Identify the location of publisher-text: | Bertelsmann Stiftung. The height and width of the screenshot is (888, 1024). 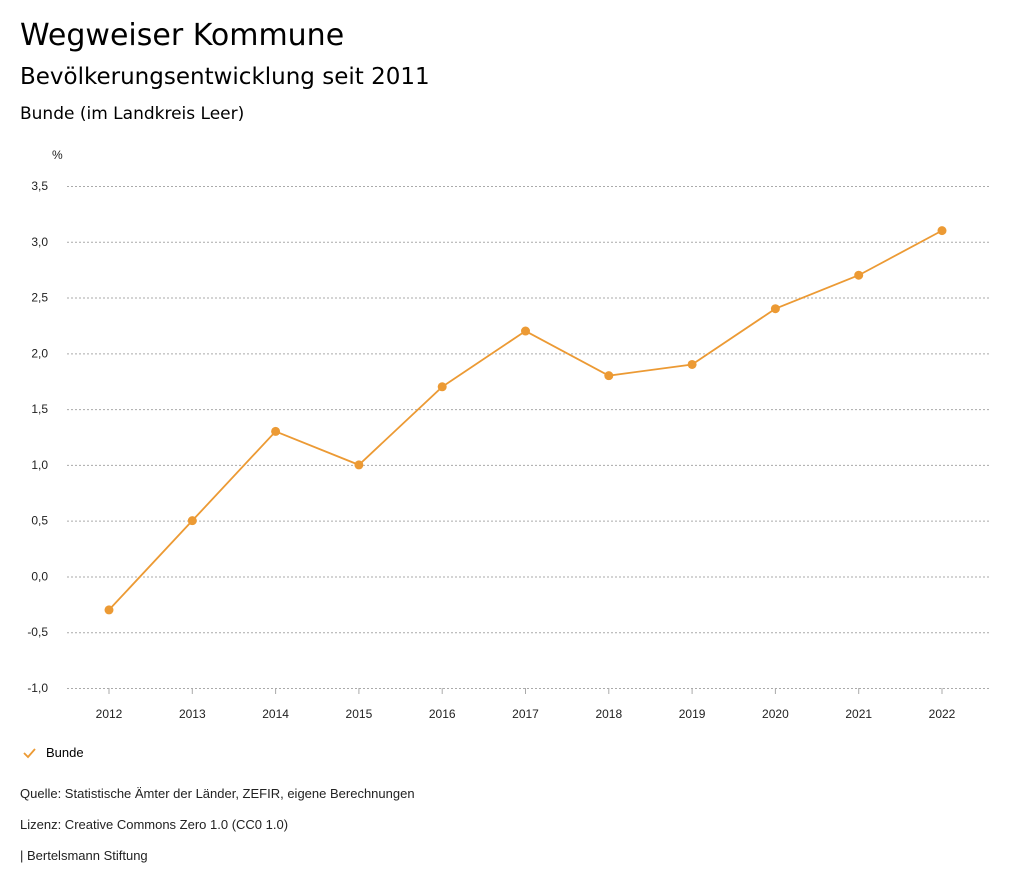
(84, 855).